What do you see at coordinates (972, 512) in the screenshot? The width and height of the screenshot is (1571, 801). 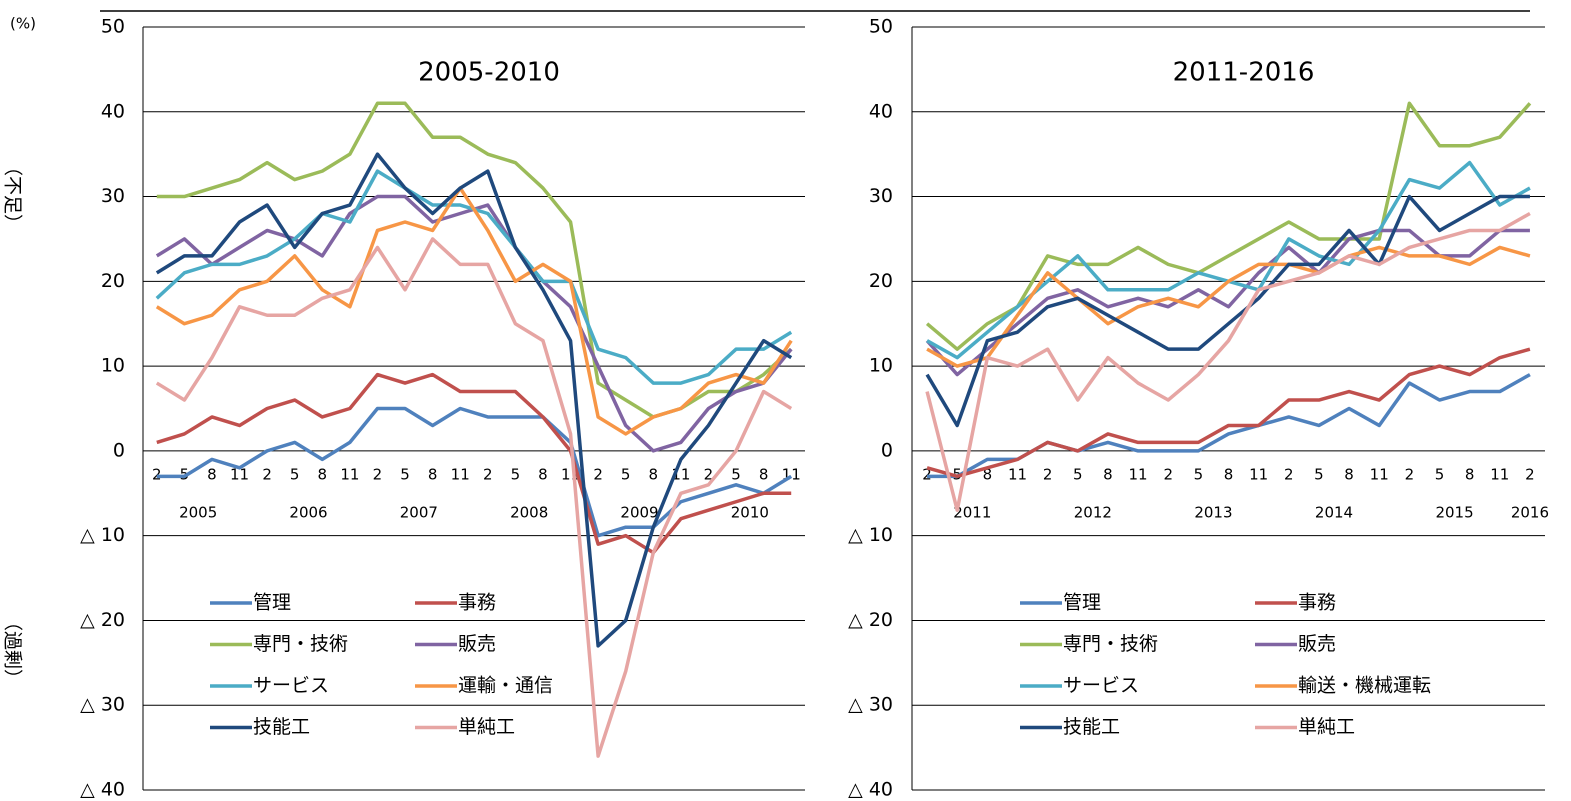 I see `year-label: 2011` at bounding box center [972, 512].